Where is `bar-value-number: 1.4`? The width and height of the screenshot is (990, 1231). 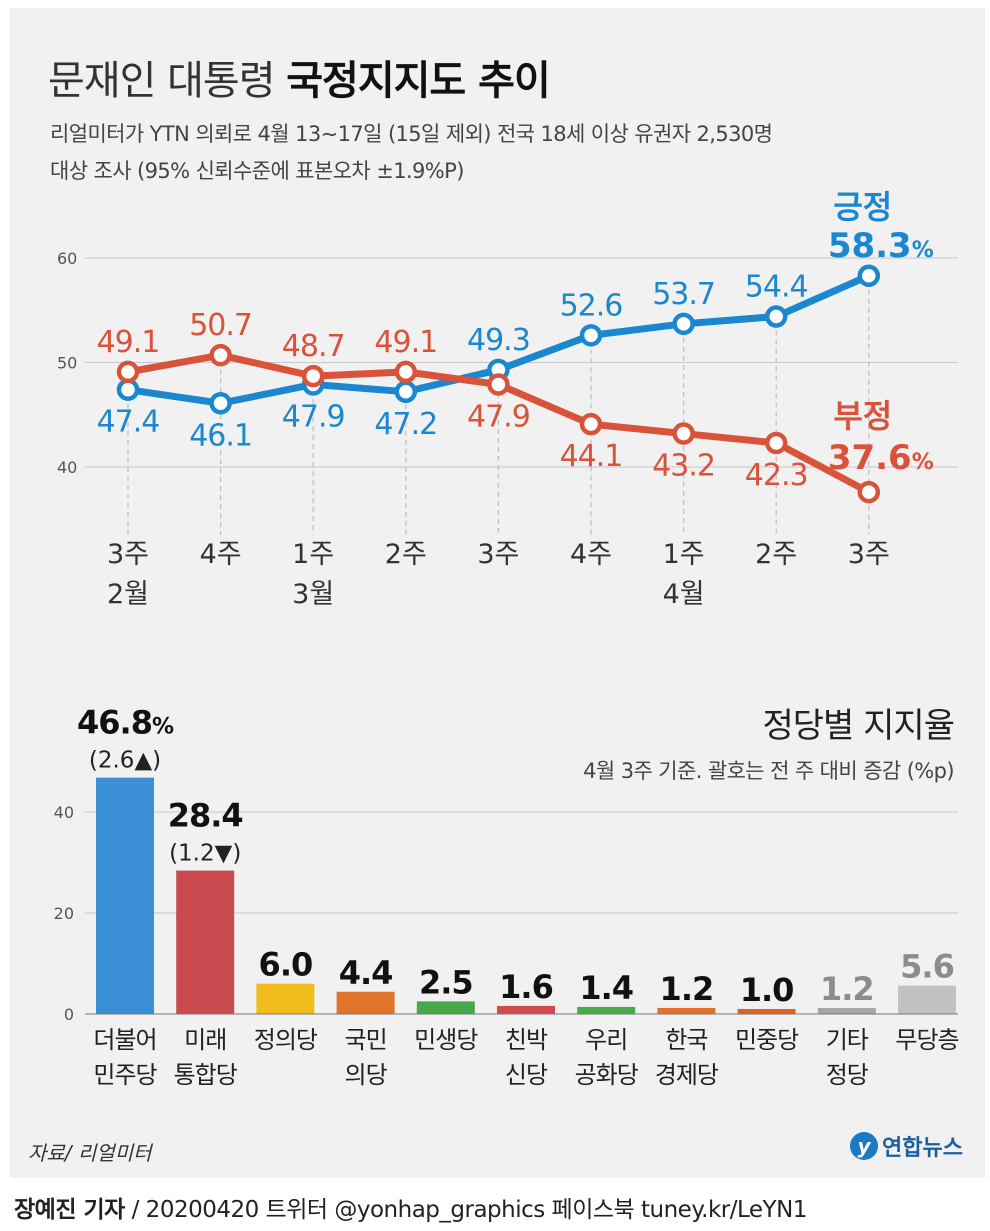
bar-value-number: 1.4 is located at coordinates (606, 988).